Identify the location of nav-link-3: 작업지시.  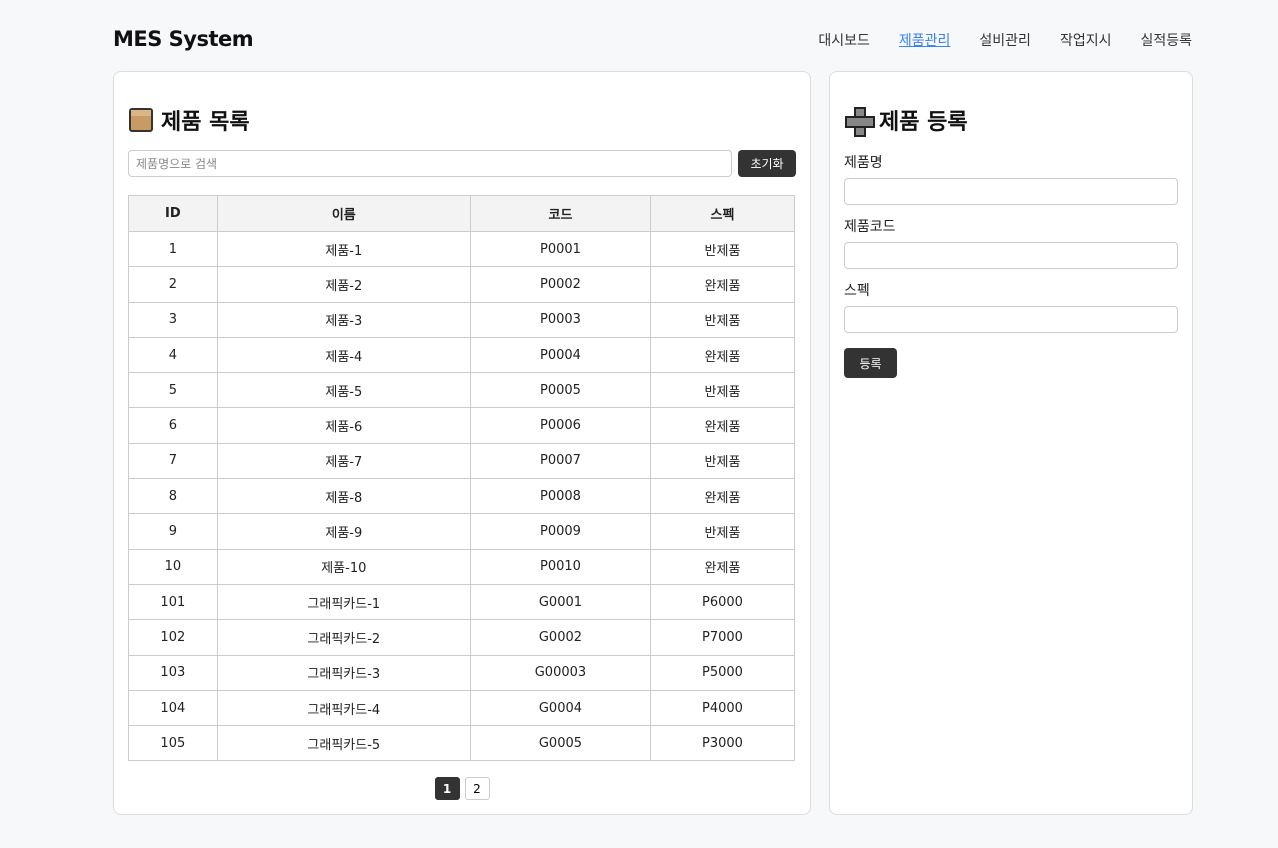
(1085, 41).